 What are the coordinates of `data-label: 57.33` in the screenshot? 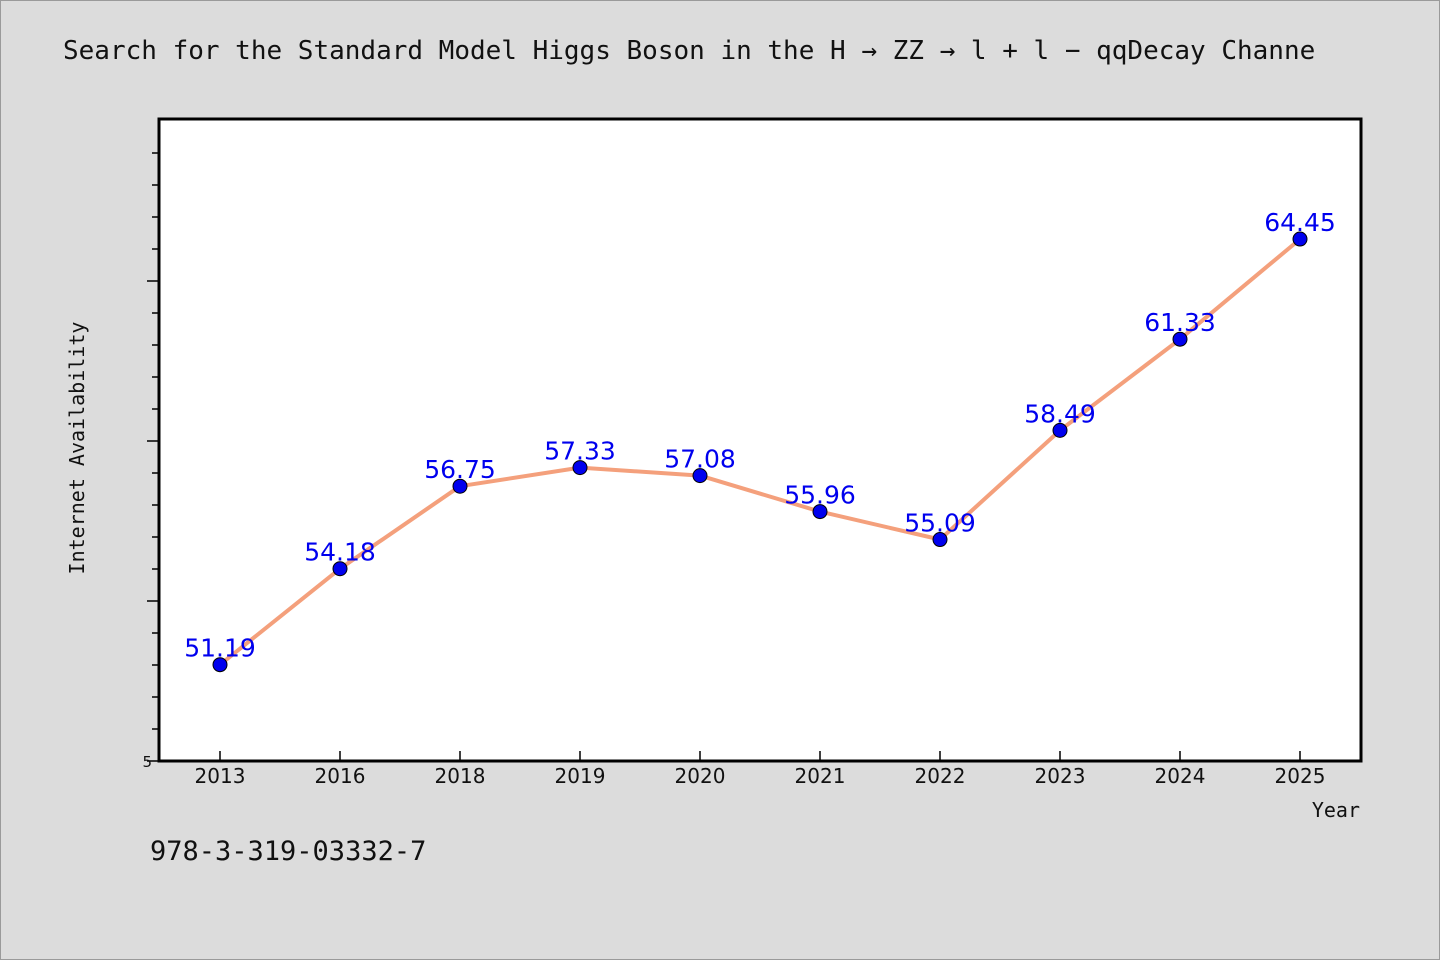 It's located at (580, 451).